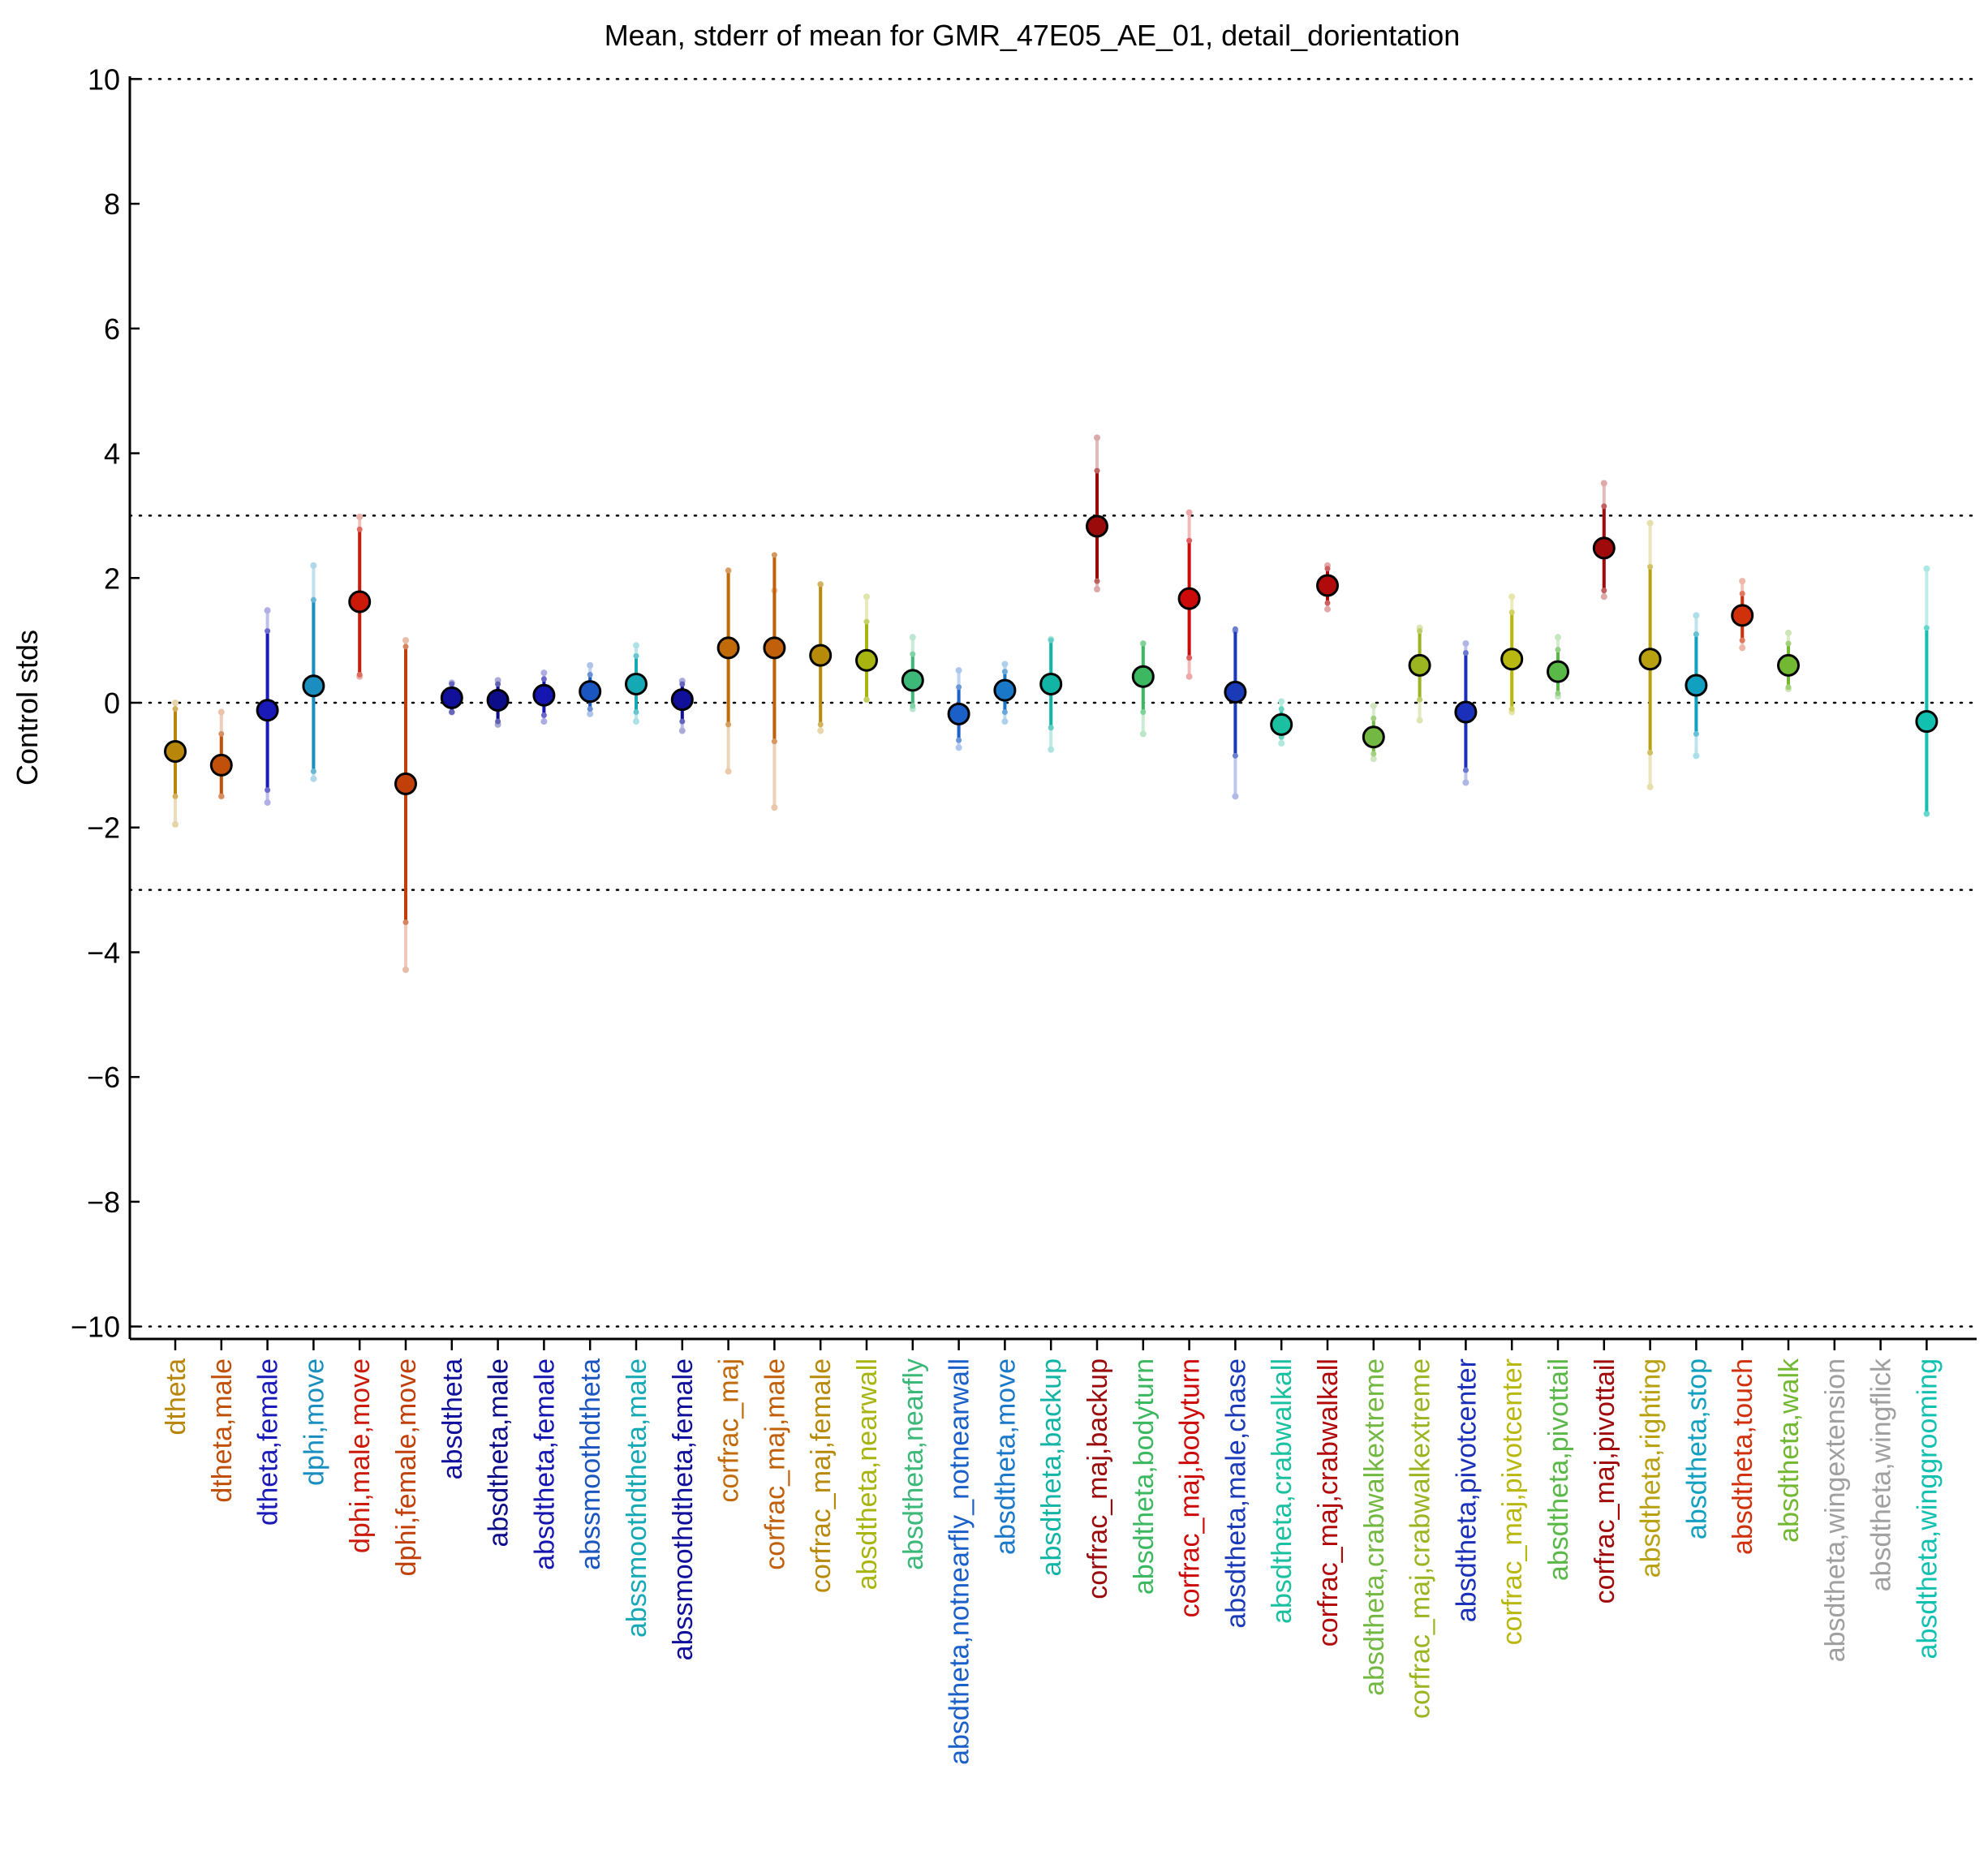  What do you see at coordinates (1328, 1502) in the screenshot?
I see `x-tick-label: corfrac_maj,crabwalkall` at bounding box center [1328, 1502].